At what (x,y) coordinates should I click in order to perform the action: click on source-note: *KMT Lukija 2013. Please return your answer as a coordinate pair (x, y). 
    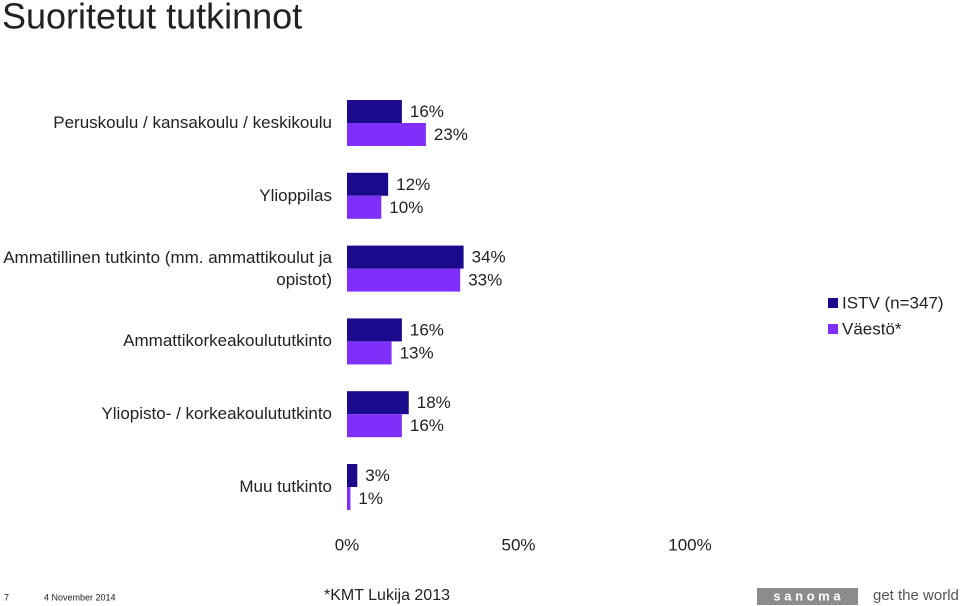
    Looking at the image, I should click on (387, 595).